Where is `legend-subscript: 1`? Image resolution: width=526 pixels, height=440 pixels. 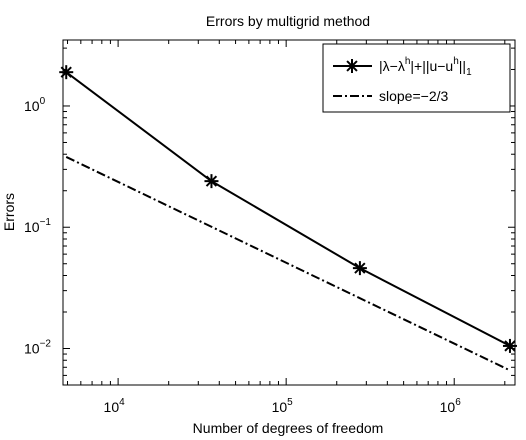 legend-subscript: 1 is located at coordinates (469, 72).